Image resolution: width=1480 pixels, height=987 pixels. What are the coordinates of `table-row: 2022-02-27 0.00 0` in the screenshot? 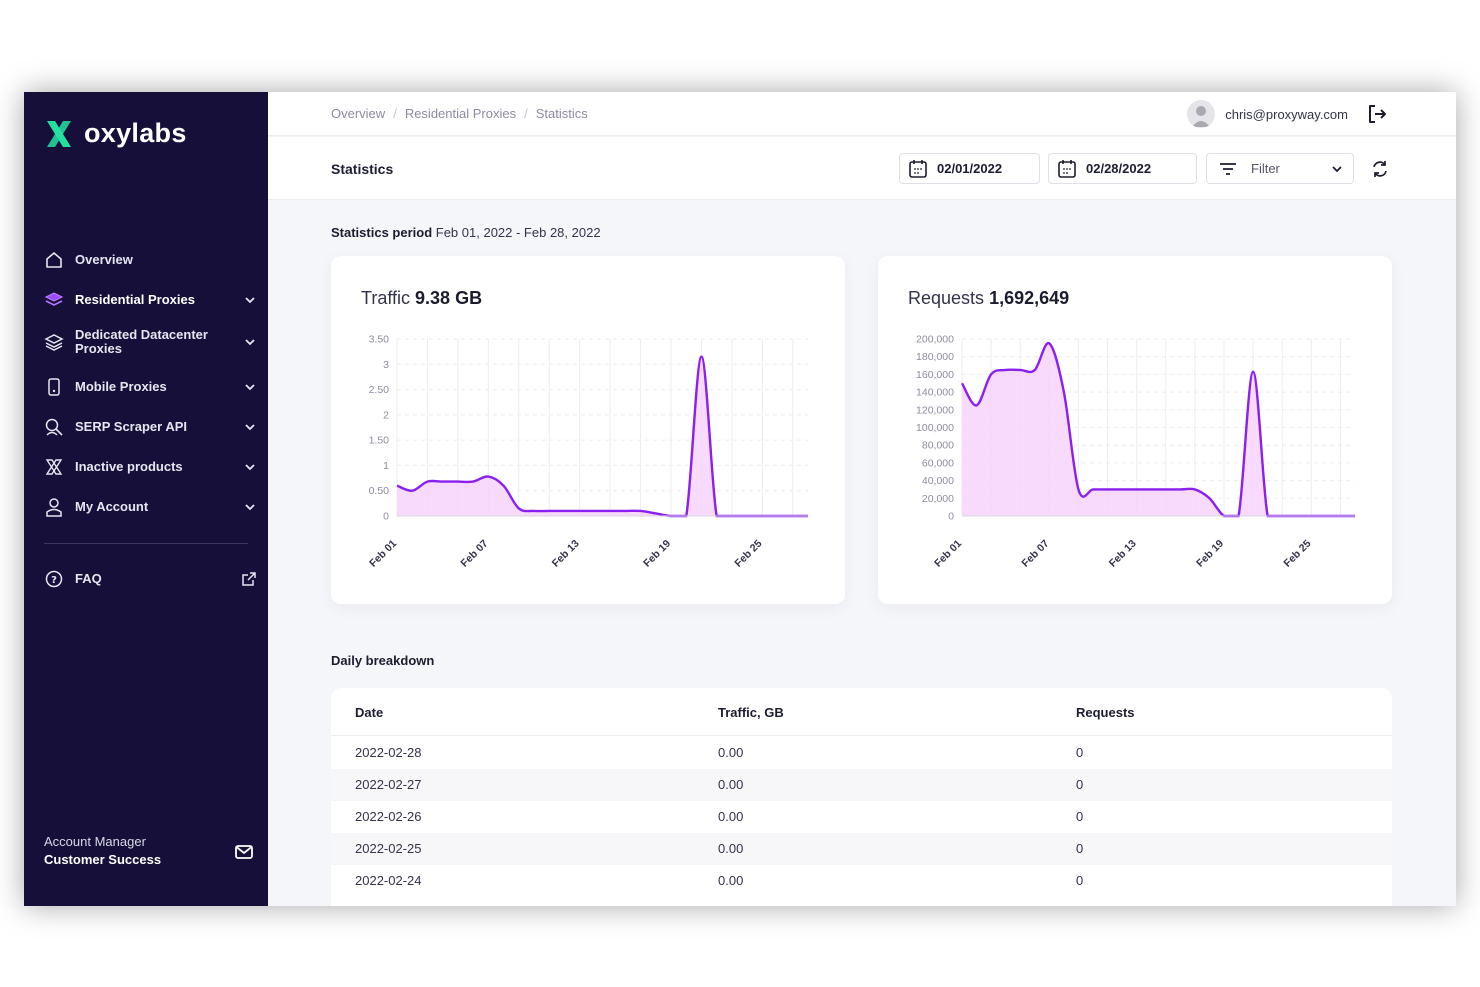 It's located at (861, 785).